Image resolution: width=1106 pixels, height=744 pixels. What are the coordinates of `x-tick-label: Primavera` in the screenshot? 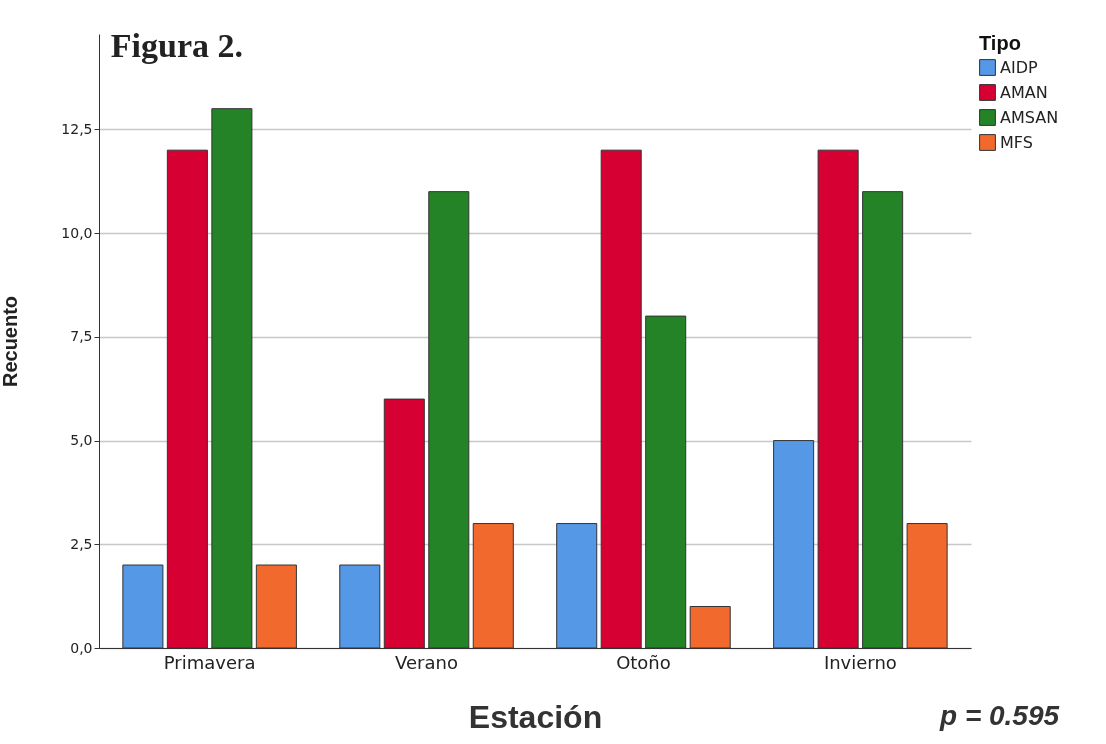 It's located at (209, 662).